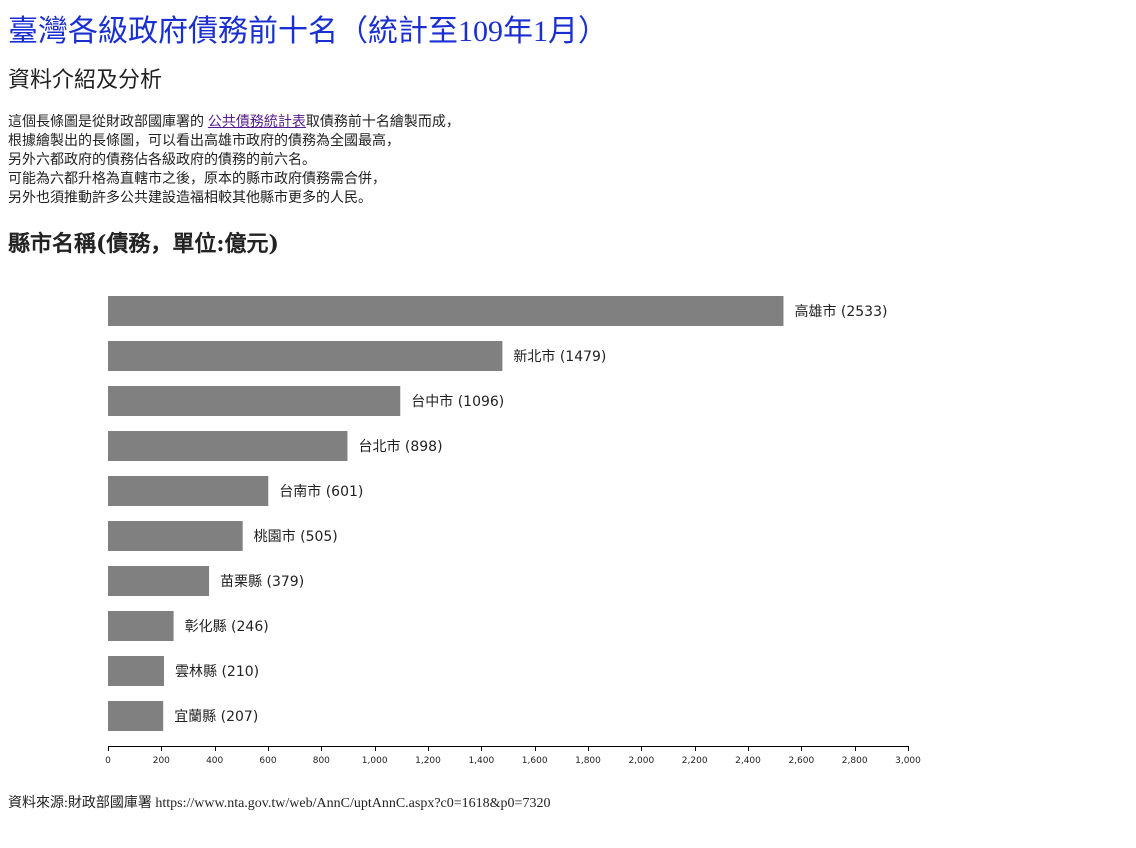  Describe the element at coordinates (428, 761) in the screenshot. I see `x-tick-label-7: 1,200` at that location.